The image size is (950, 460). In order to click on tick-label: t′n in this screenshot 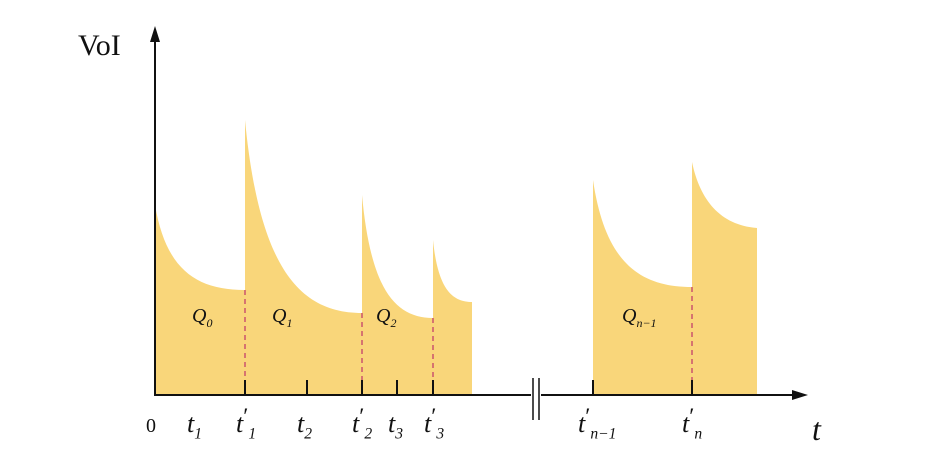, I will do `click(692, 423)`.